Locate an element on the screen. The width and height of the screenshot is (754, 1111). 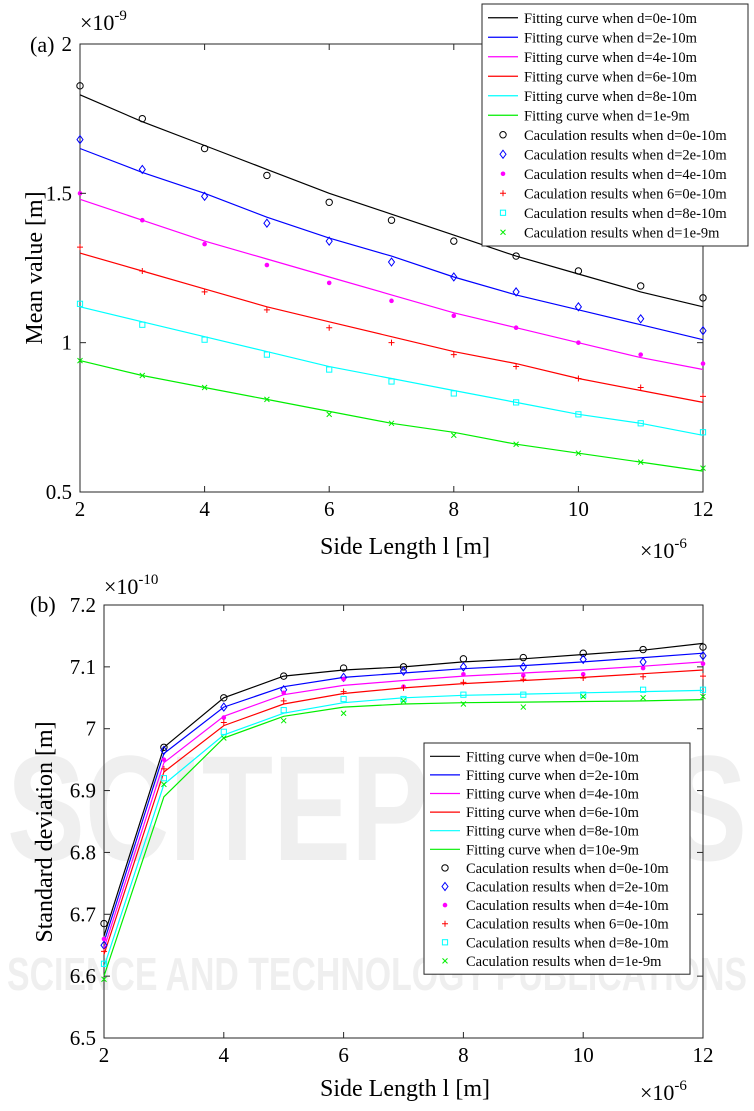
x-exponent-a-power: -6 is located at coordinates (680, 544).